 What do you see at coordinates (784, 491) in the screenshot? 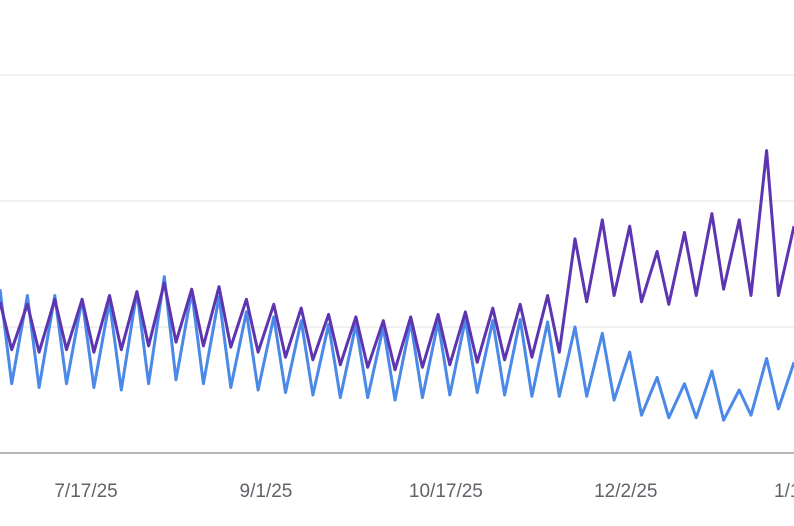
I see `x-tick-label: 1/17/26` at bounding box center [784, 491].